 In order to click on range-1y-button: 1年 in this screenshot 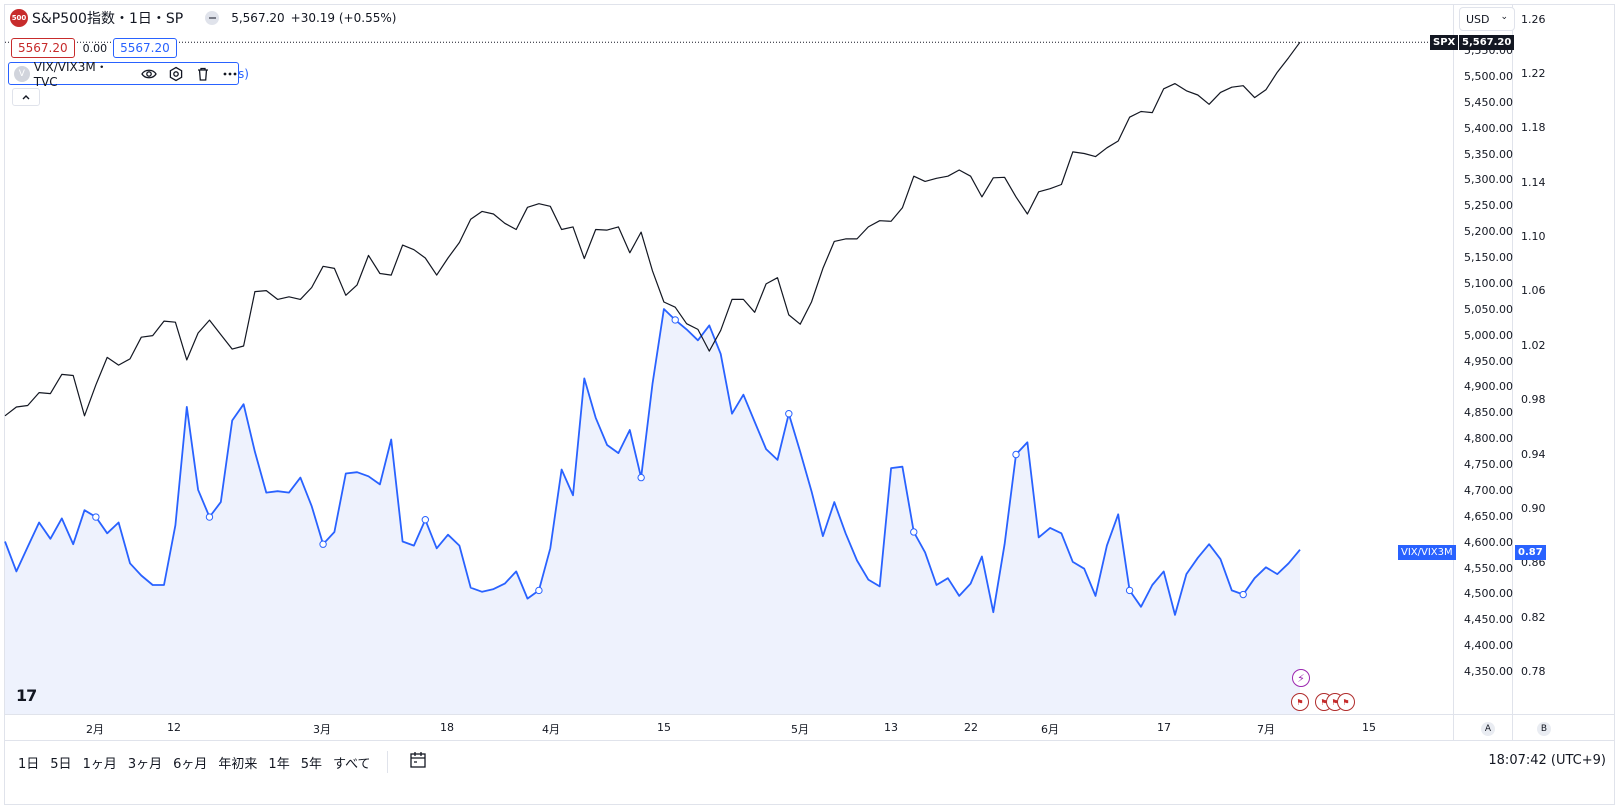, I will do `click(279, 764)`.